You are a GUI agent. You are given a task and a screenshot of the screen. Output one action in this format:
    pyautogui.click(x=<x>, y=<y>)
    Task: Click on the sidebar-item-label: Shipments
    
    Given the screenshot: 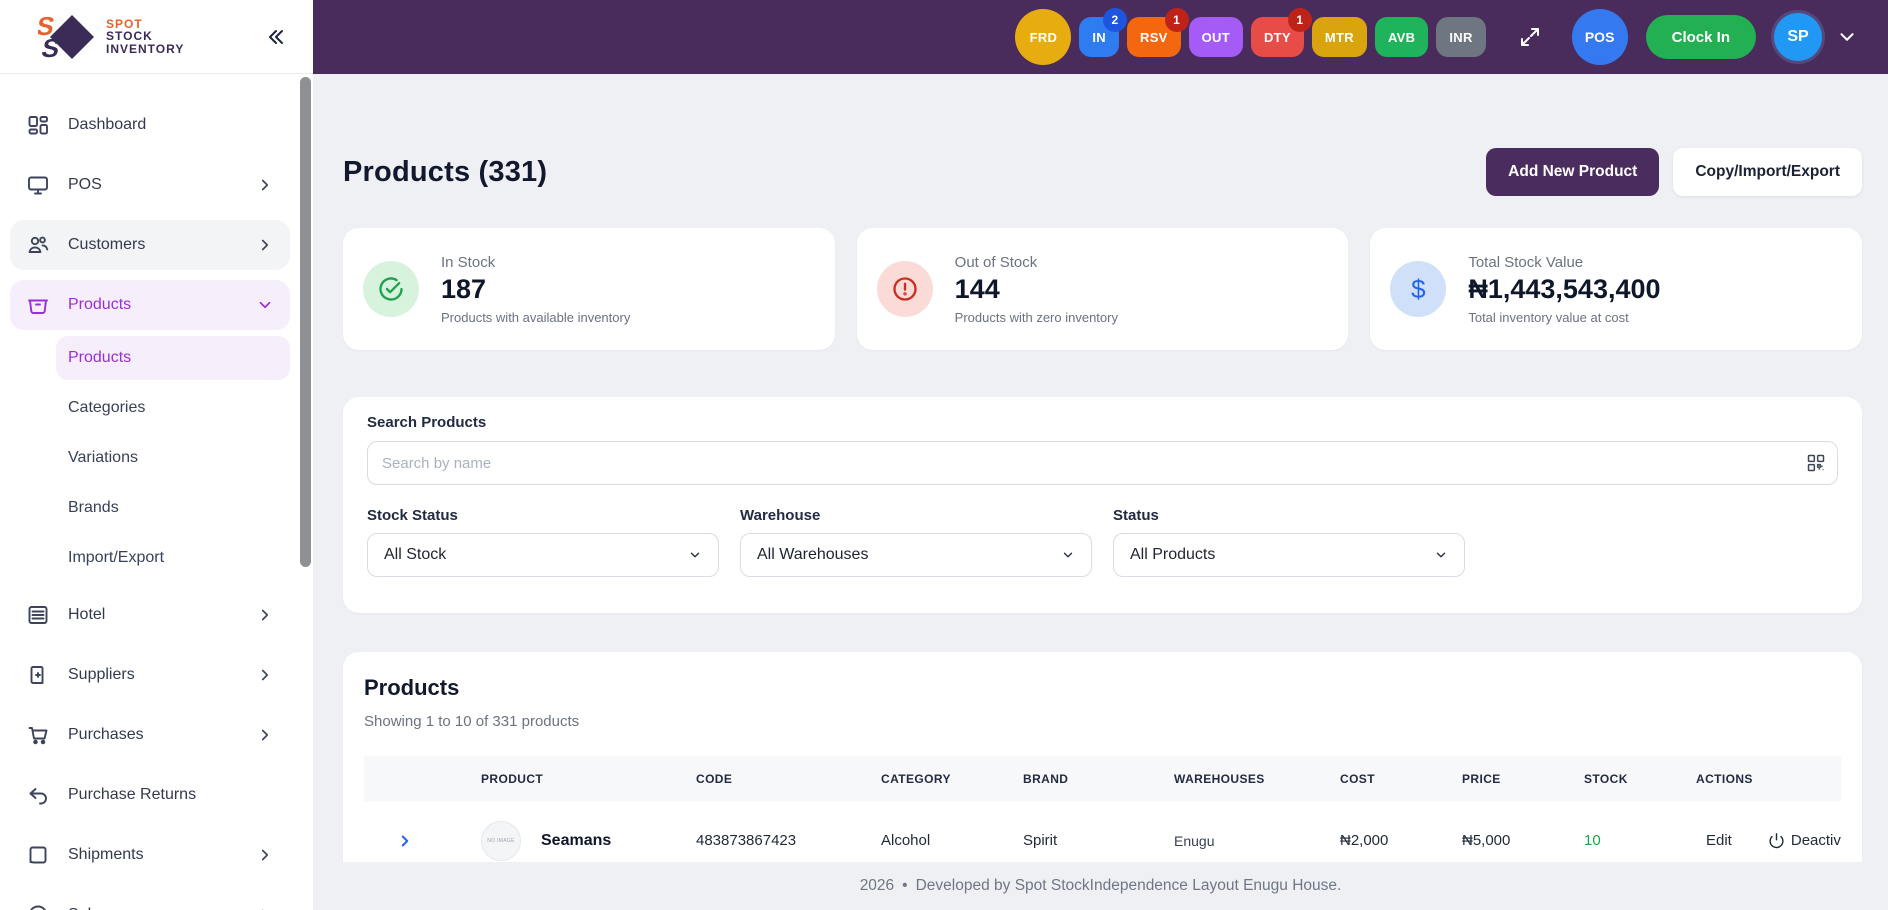 What is the action you would take?
    pyautogui.click(x=106, y=854)
    